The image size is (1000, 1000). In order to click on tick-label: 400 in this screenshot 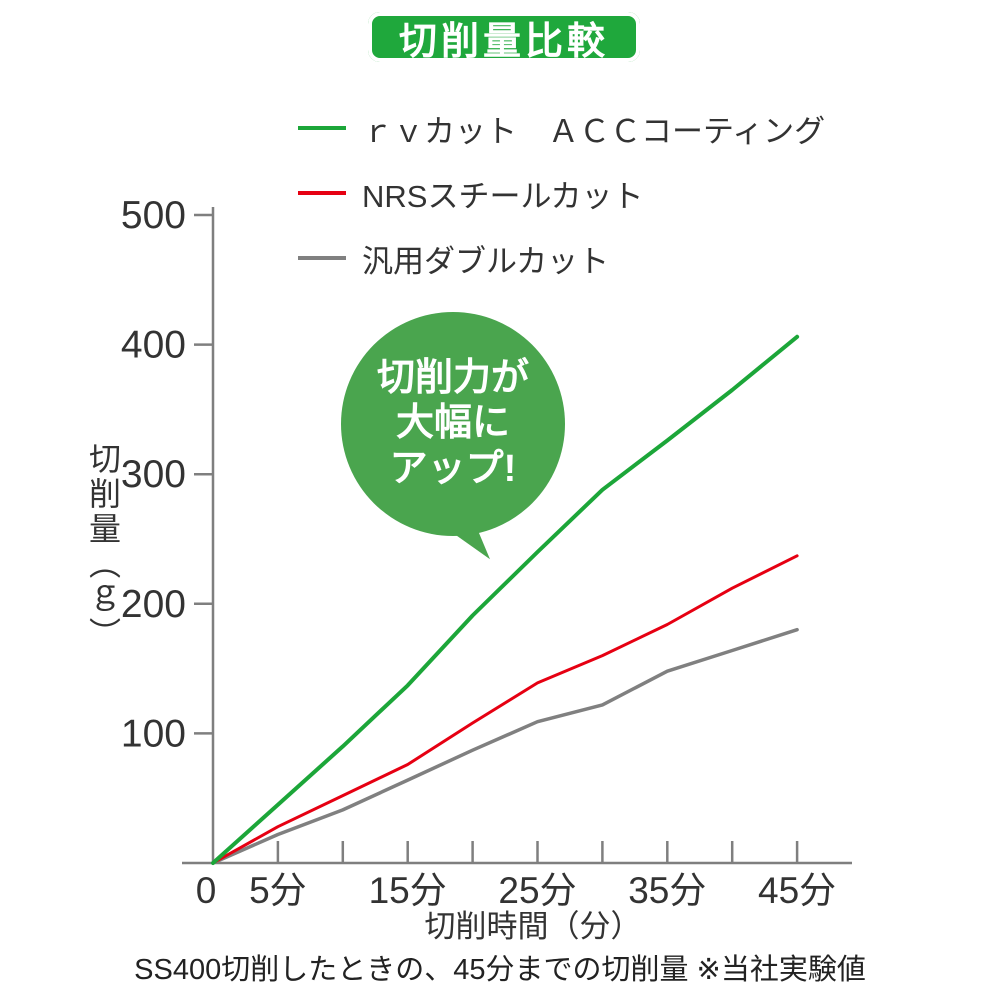, I will do `click(153, 345)`.